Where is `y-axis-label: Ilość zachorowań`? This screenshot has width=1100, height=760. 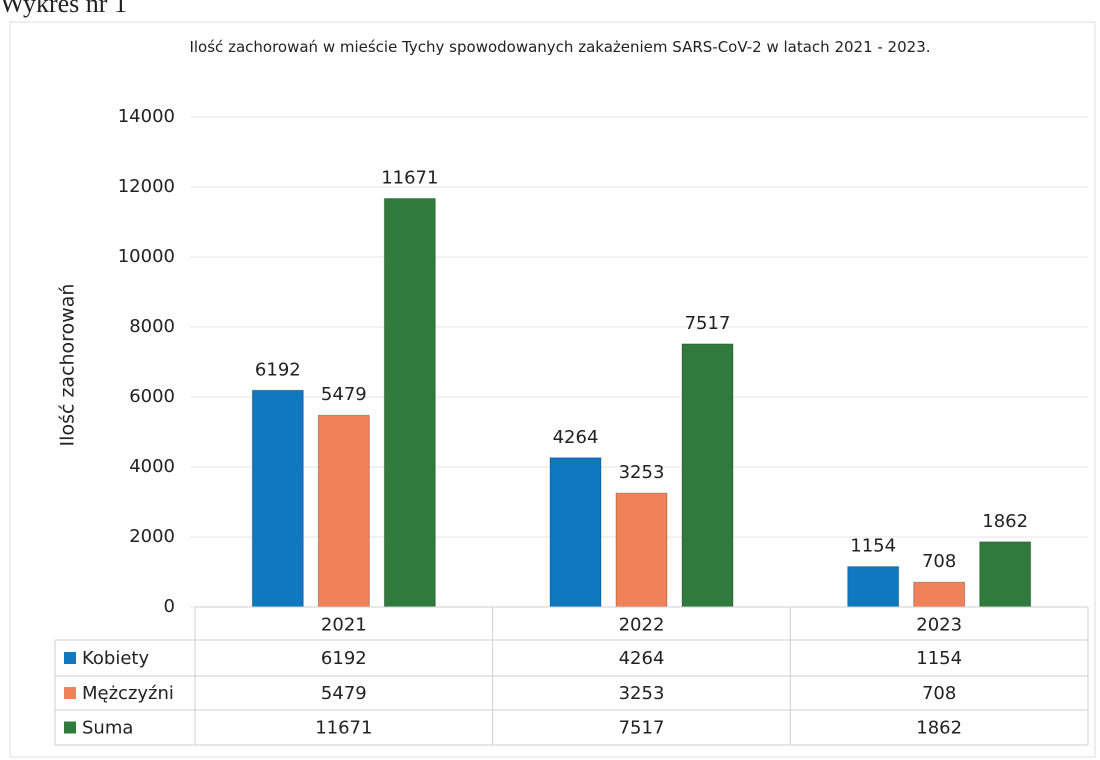
y-axis-label: Ilość zachorowań is located at coordinates (68, 365).